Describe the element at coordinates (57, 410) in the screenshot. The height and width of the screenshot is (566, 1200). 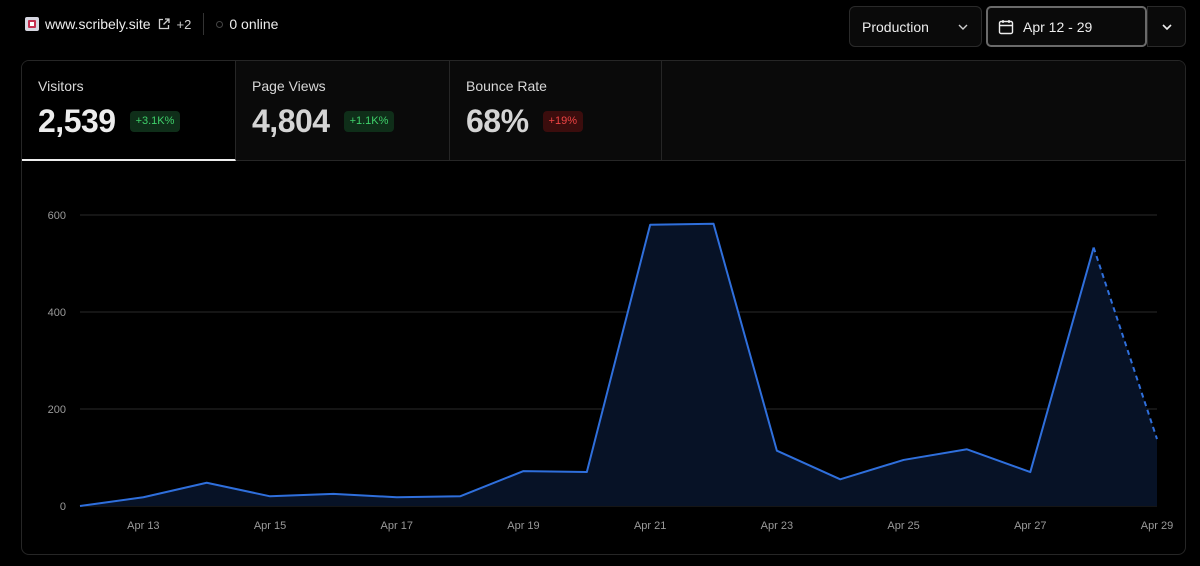
I see `y-tick-label: 200` at that location.